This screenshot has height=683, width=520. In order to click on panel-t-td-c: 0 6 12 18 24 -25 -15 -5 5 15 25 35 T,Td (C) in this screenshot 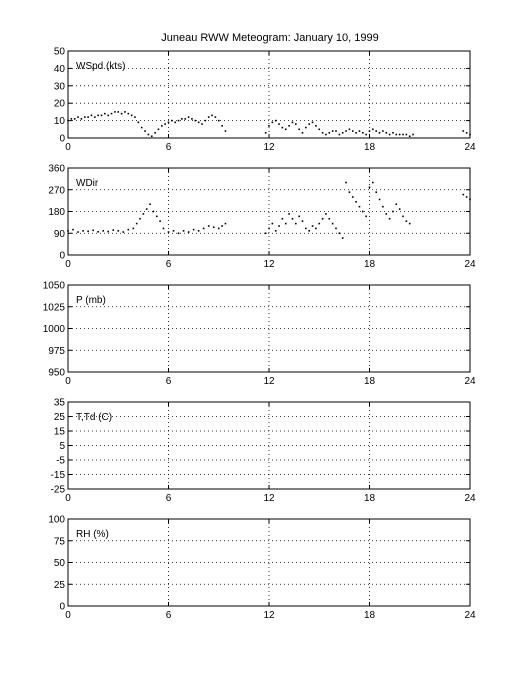, I will do `click(263, 451)`.